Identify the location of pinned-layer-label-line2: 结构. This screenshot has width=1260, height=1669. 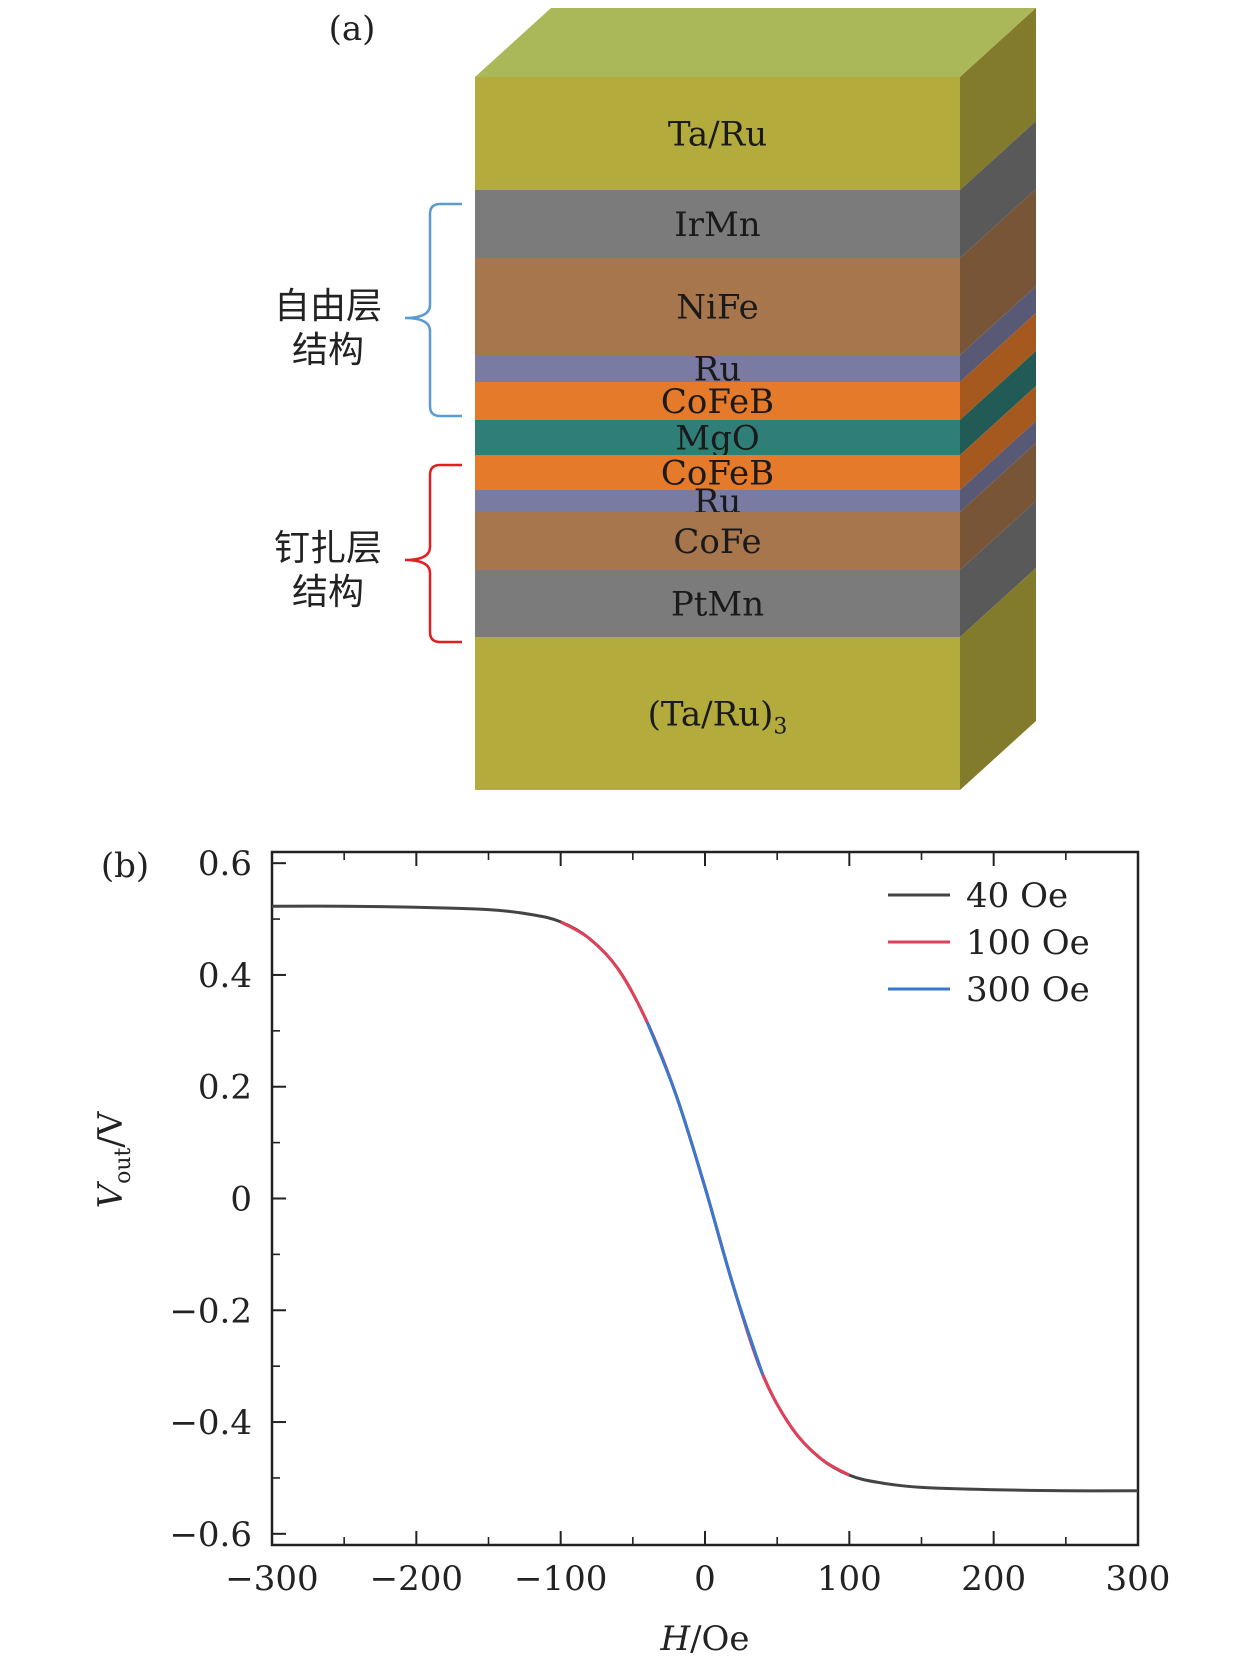
(328, 592).